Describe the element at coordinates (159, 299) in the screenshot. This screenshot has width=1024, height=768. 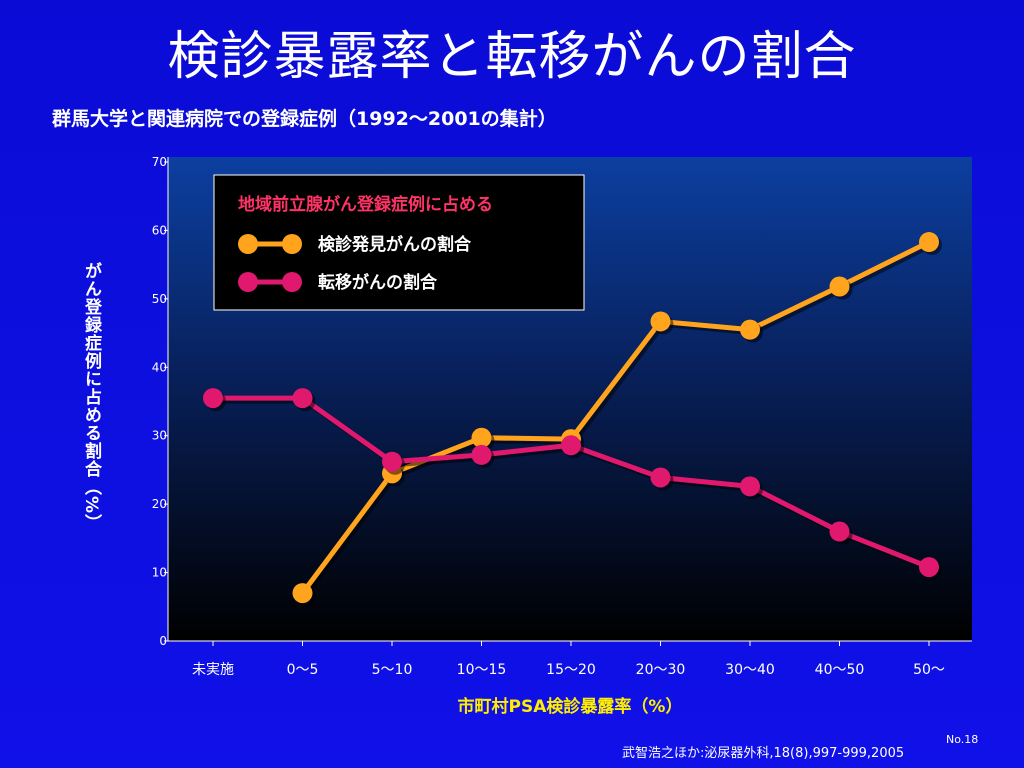
I see `y-tick-label: 50` at that location.